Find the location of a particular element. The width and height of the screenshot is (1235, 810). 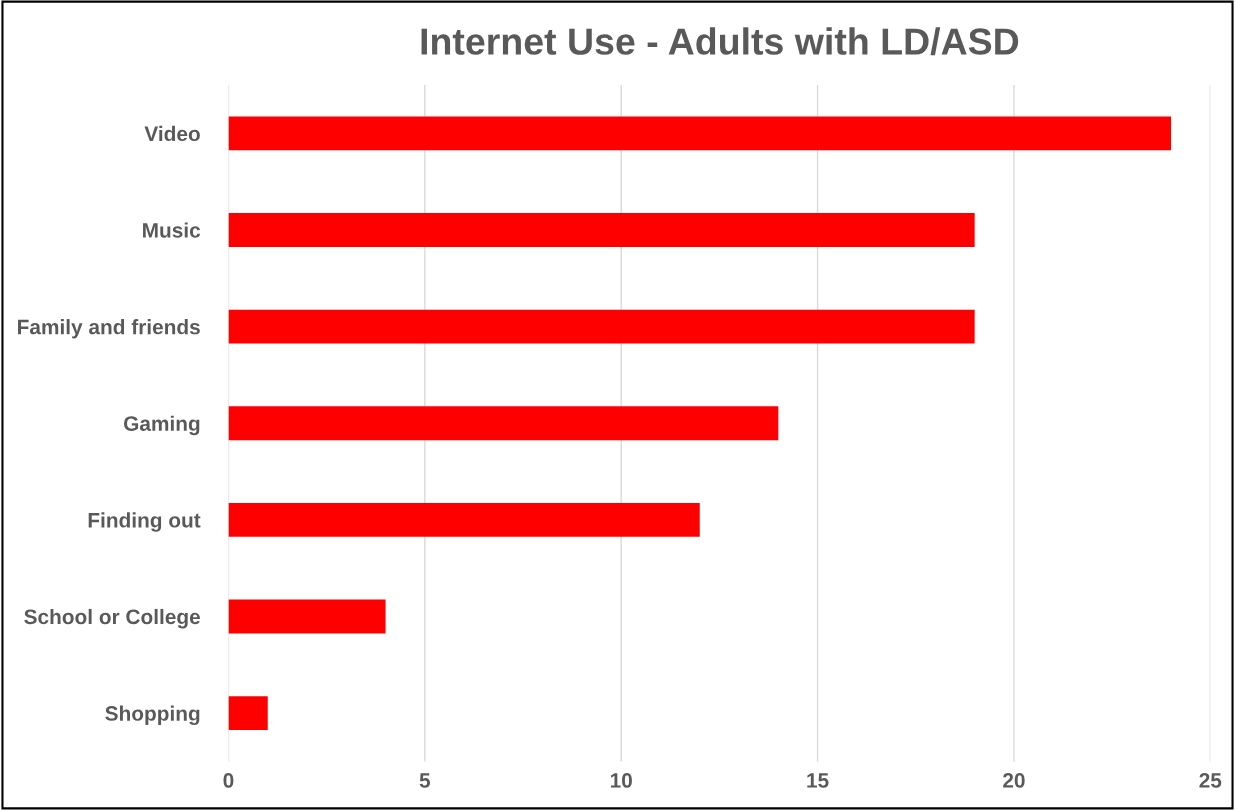

y-tick-label: School or College is located at coordinates (112, 618).